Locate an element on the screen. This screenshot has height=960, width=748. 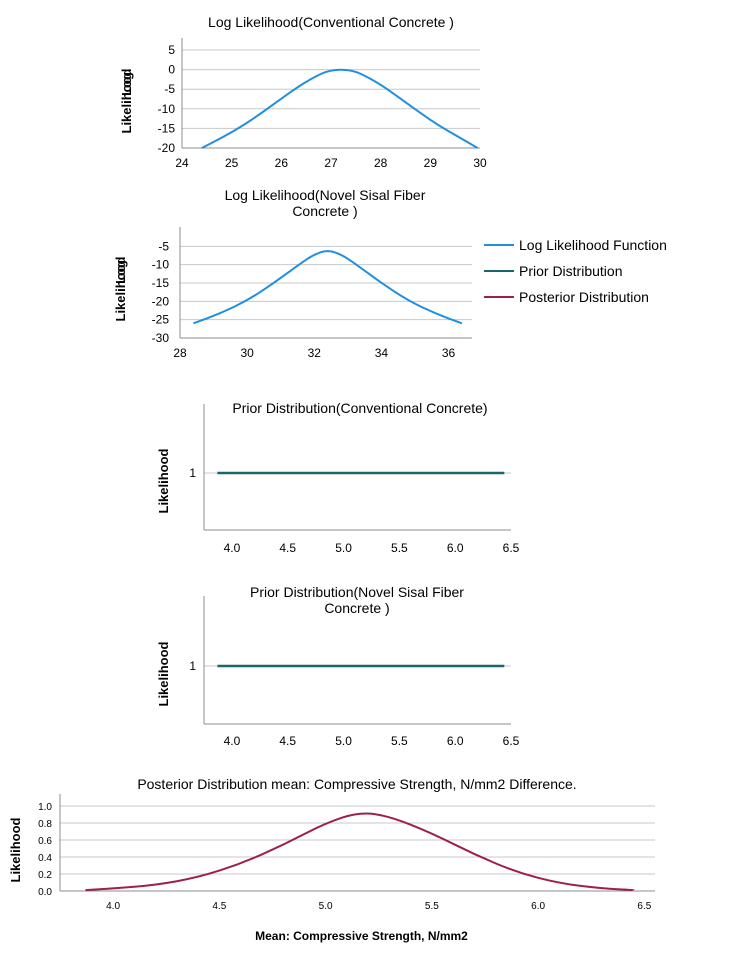
x-tick-label: 29 is located at coordinates (431, 163).